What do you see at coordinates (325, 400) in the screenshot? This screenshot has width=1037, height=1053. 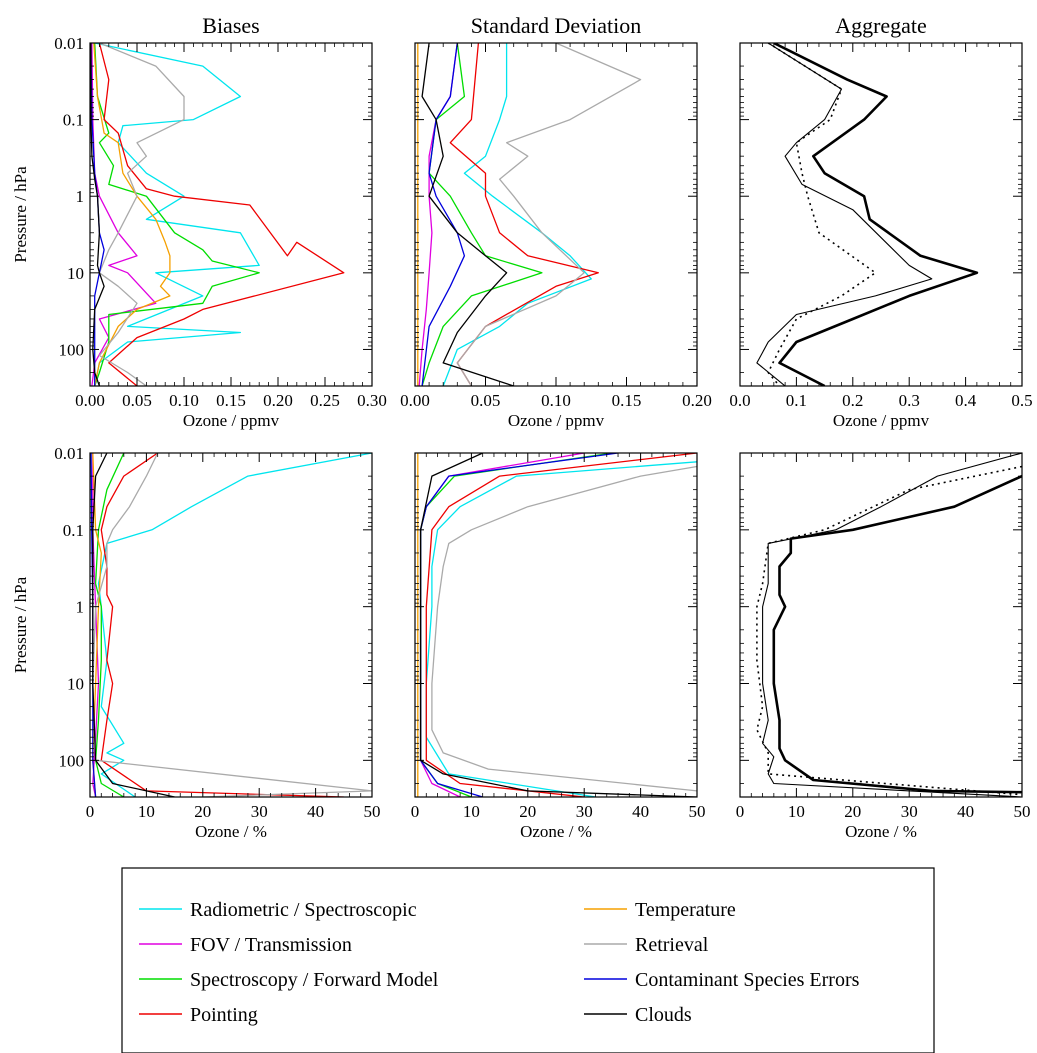 I see `x-tick-label: 0.25` at bounding box center [325, 400].